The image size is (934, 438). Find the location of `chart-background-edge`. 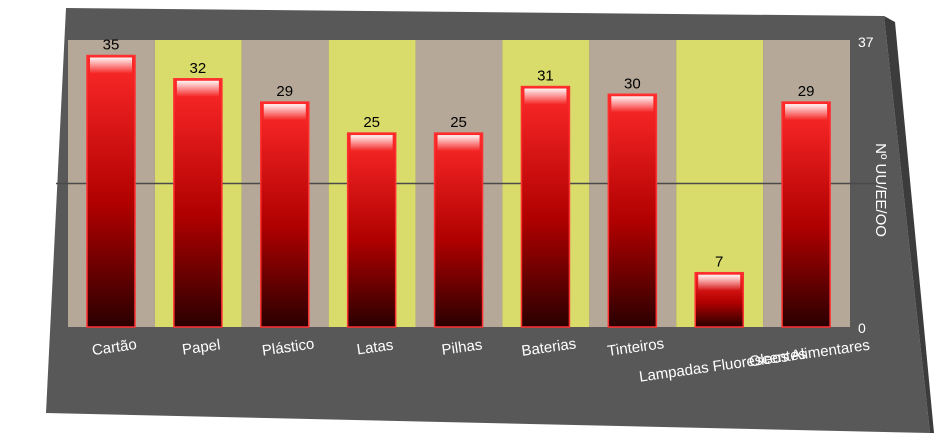

chart-background-edge is located at coordinates (909, 224).